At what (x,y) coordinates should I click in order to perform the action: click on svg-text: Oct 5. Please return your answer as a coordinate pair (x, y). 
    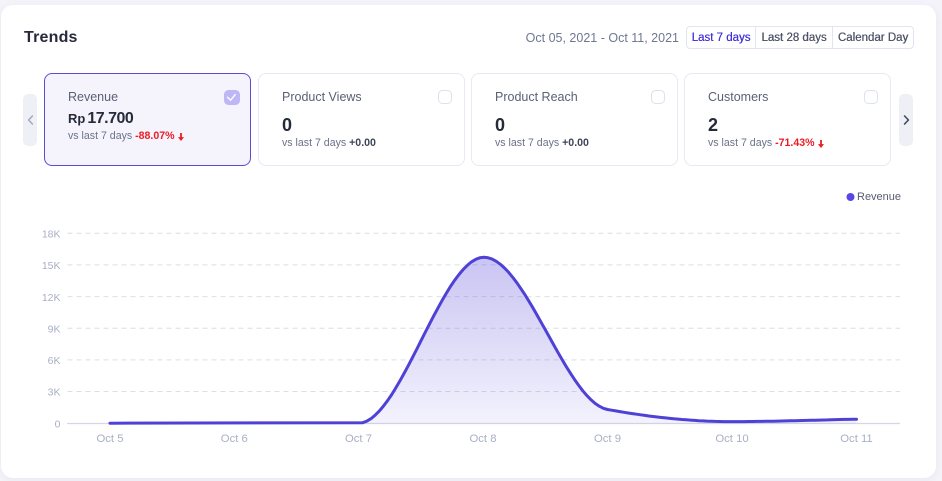
    Looking at the image, I should click on (110, 439).